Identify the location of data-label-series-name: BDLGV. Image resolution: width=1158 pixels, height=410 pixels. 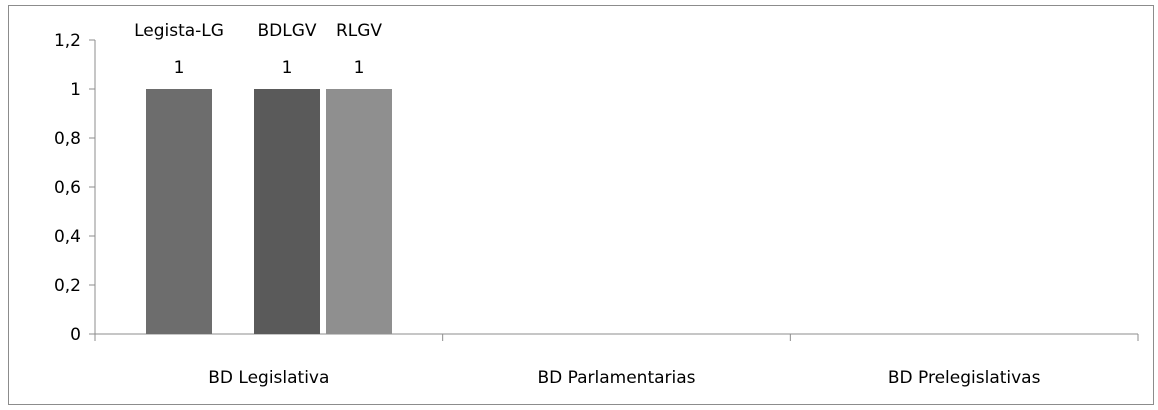
(286, 31).